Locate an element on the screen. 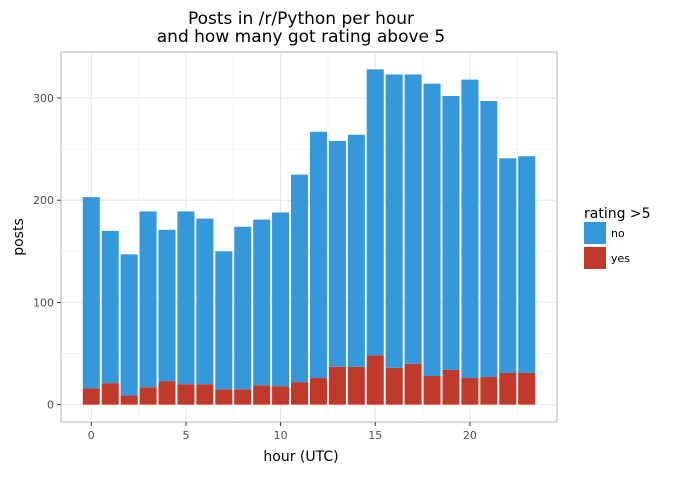  legend: rating >5 no yes is located at coordinates (617, 237).